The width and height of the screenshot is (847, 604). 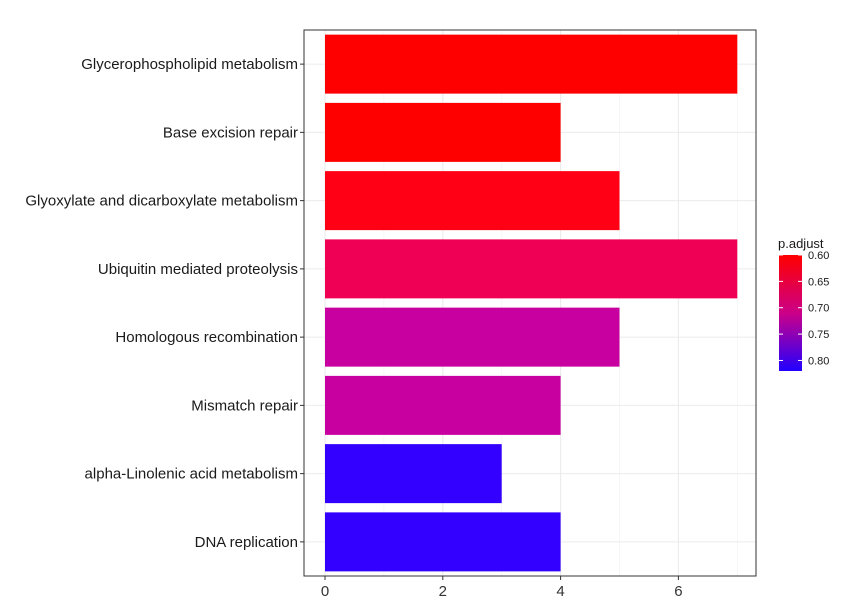 I want to click on legend-ticks: 0.60 0.65 0.70 0.75 0.80, so click(x=804, y=308).